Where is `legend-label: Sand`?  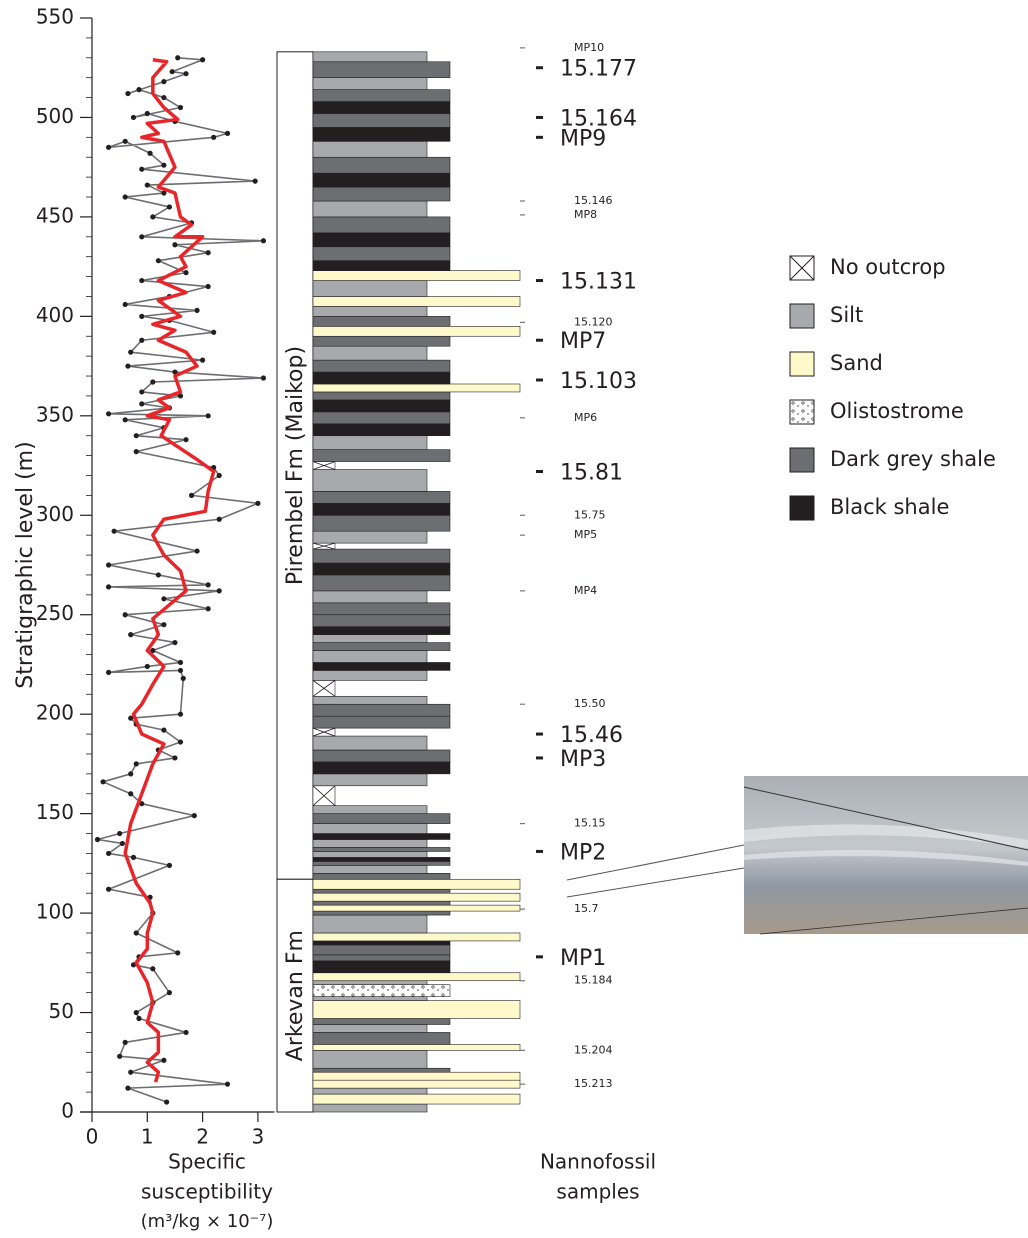
legend-label: Sand is located at coordinates (856, 363).